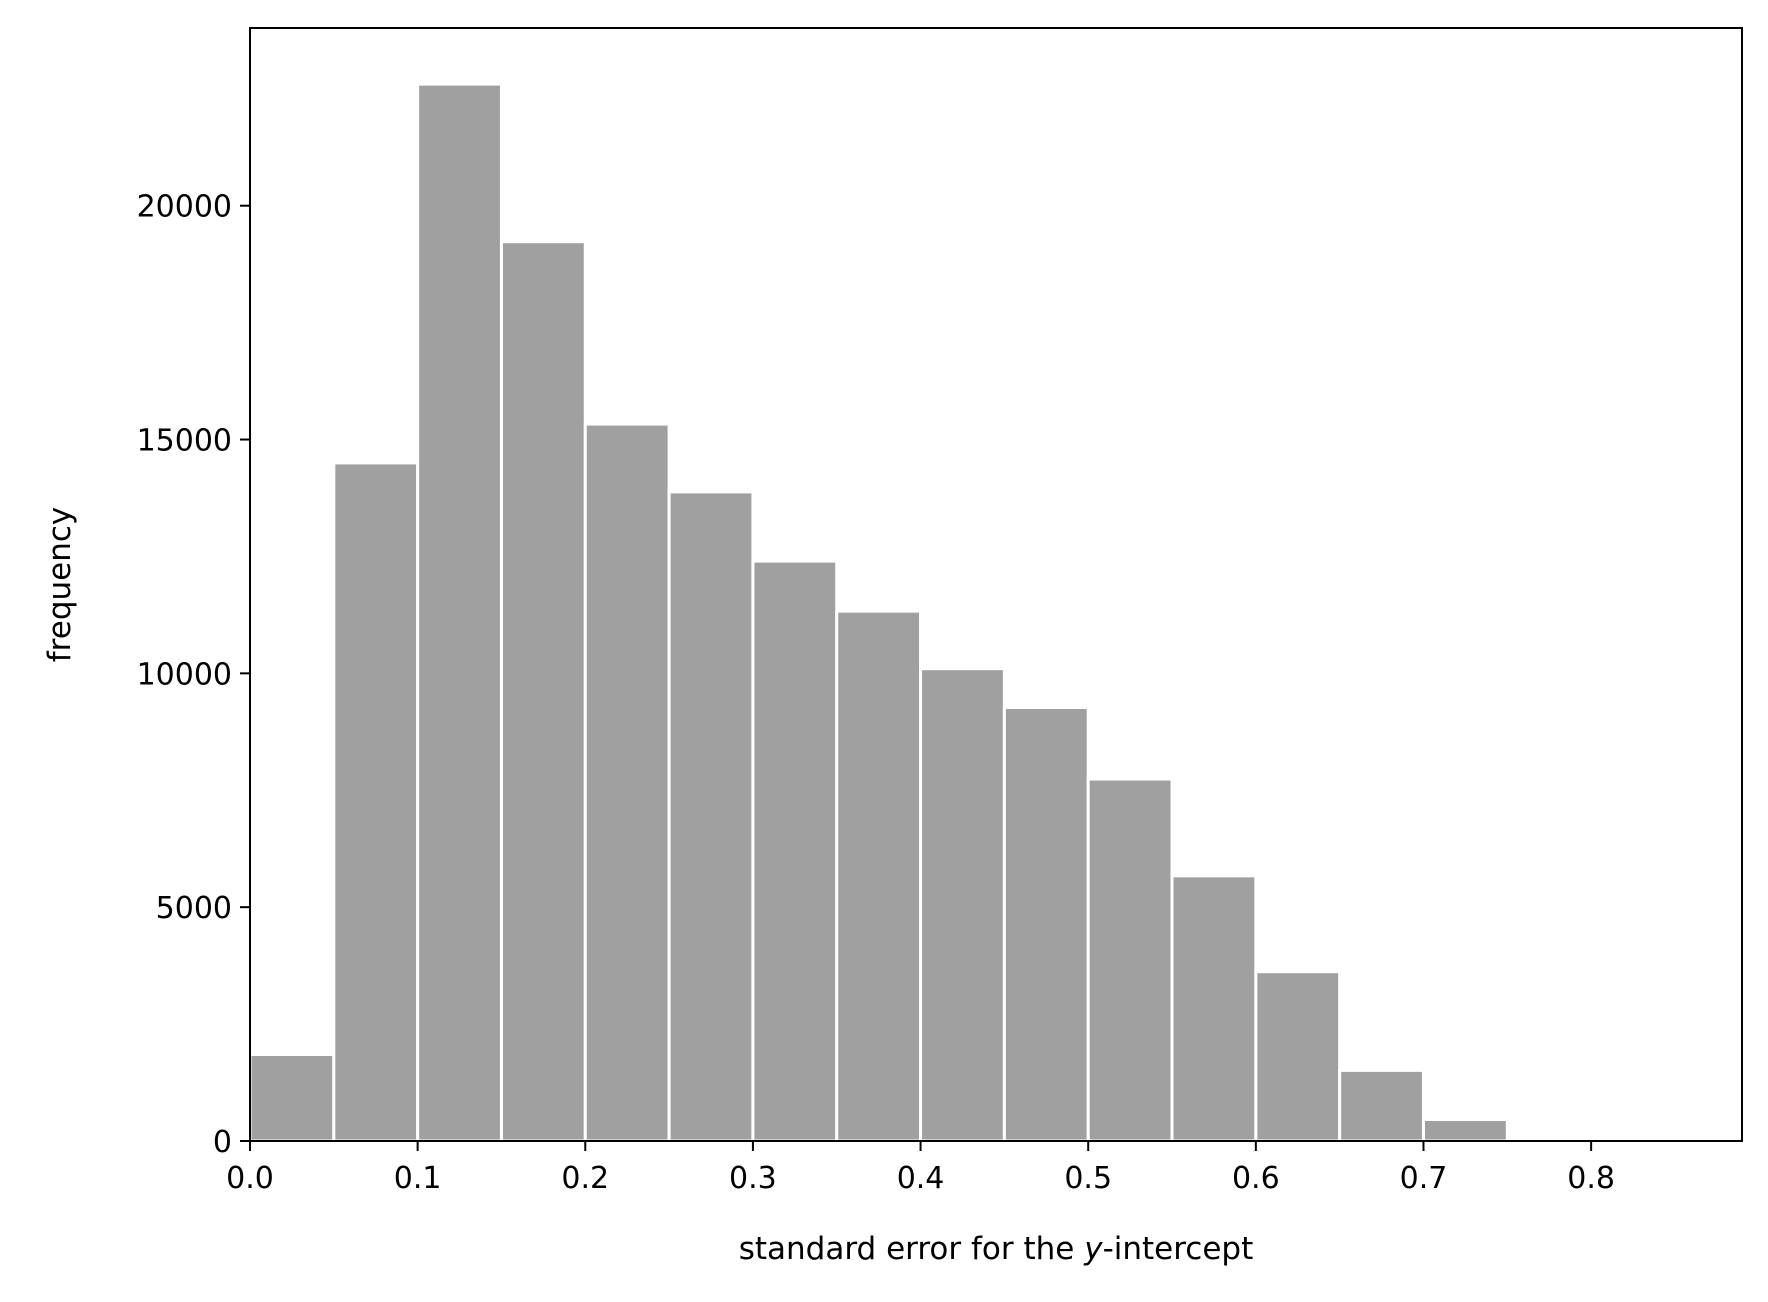 The image size is (1768, 1302). What do you see at coordinates (1088, 1178) in the screenshot?
I see `x-tick-label: 0.5` at bounding box center [1088, 1178].